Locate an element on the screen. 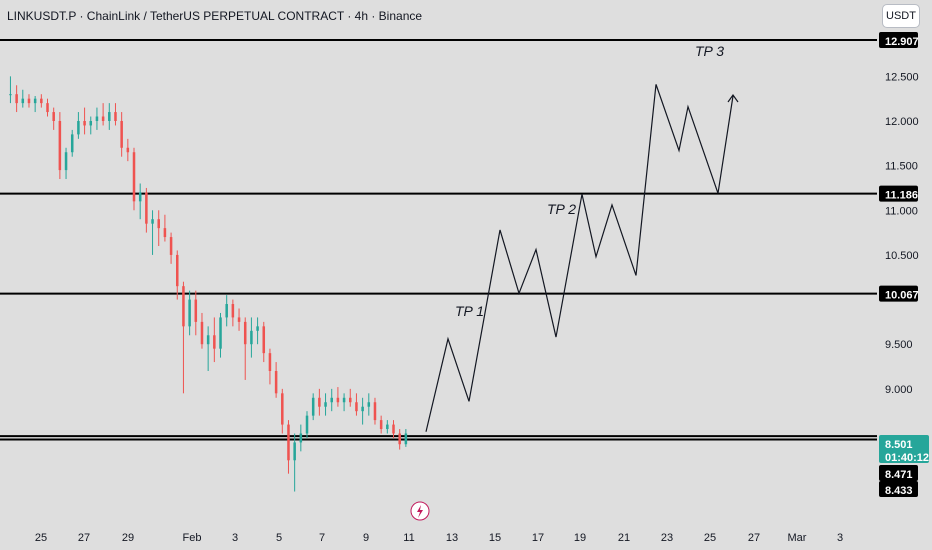 Image resolution: width=932 pixels, height=550 pixels. badge-8471: 8.471 is located at coordinates (898, 473).